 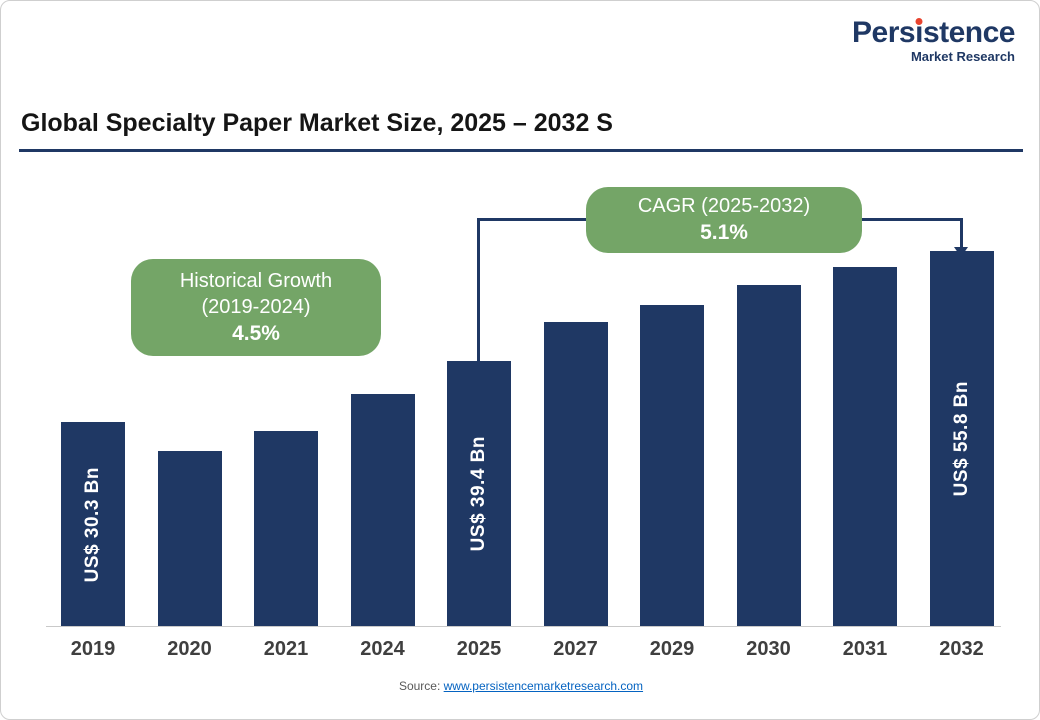 What do you see at coordinates (286, 528) in the screenshot?
I see `bar-2021` at bounding box center [286, 528].